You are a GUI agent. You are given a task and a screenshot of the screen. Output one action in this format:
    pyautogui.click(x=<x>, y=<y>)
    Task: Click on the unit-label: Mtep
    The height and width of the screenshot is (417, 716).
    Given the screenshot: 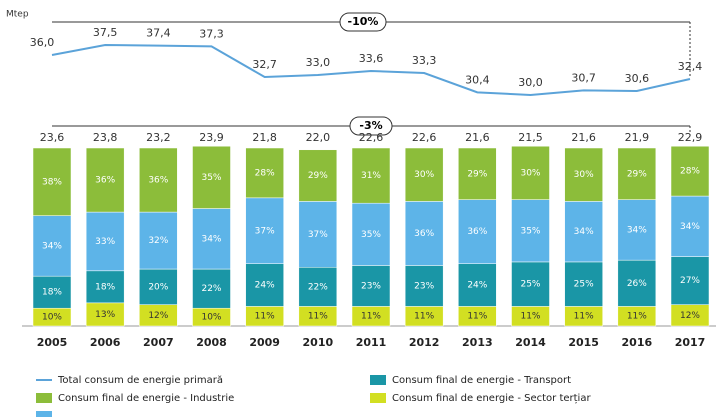 What is the action you would take?
    pyautogui.click(x=17, y=15)
    